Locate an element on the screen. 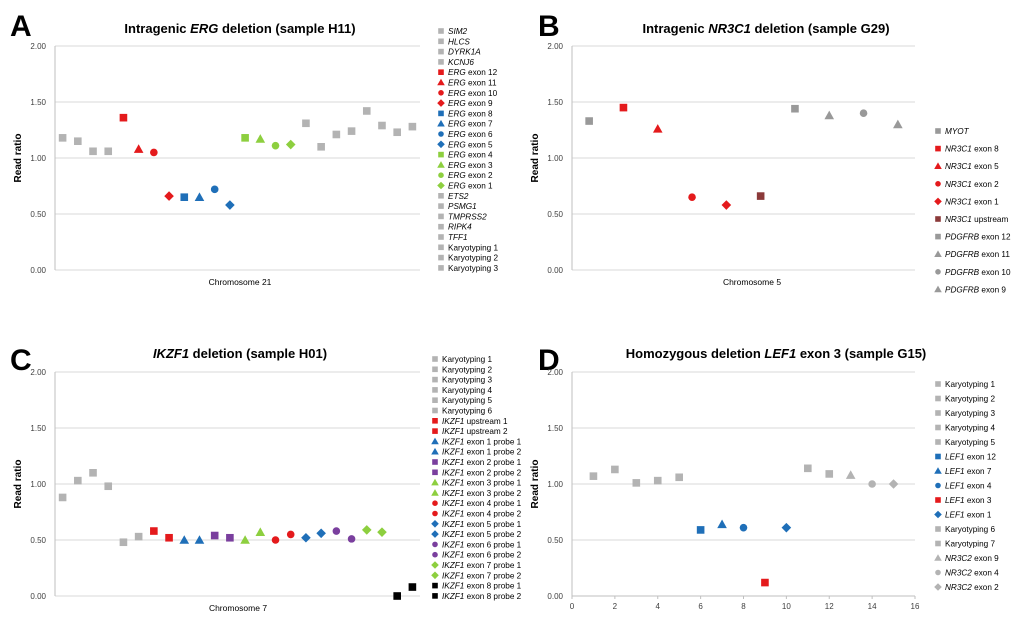 The image size is (1030, 621). x-axis-label: Chromosome 5 is located at coordinates (752, 282).